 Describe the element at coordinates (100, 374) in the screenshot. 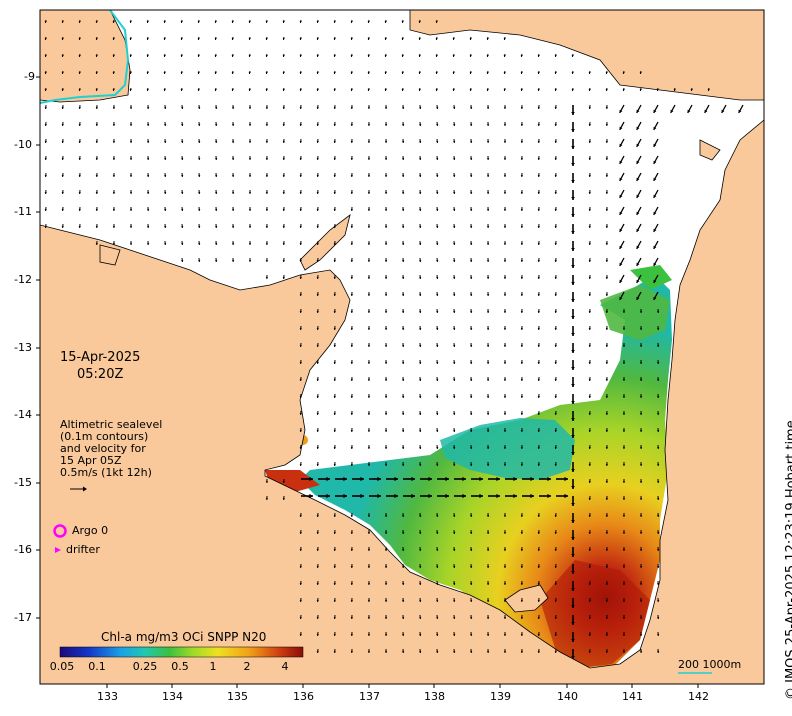

I see `map-time: 05:20Z` at that location.